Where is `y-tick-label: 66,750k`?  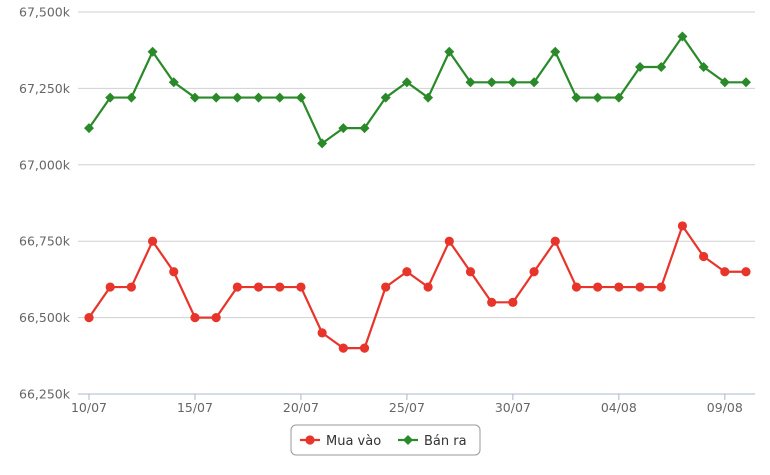
y-tick-label: 66,750k is located at coordinates (45, 241).